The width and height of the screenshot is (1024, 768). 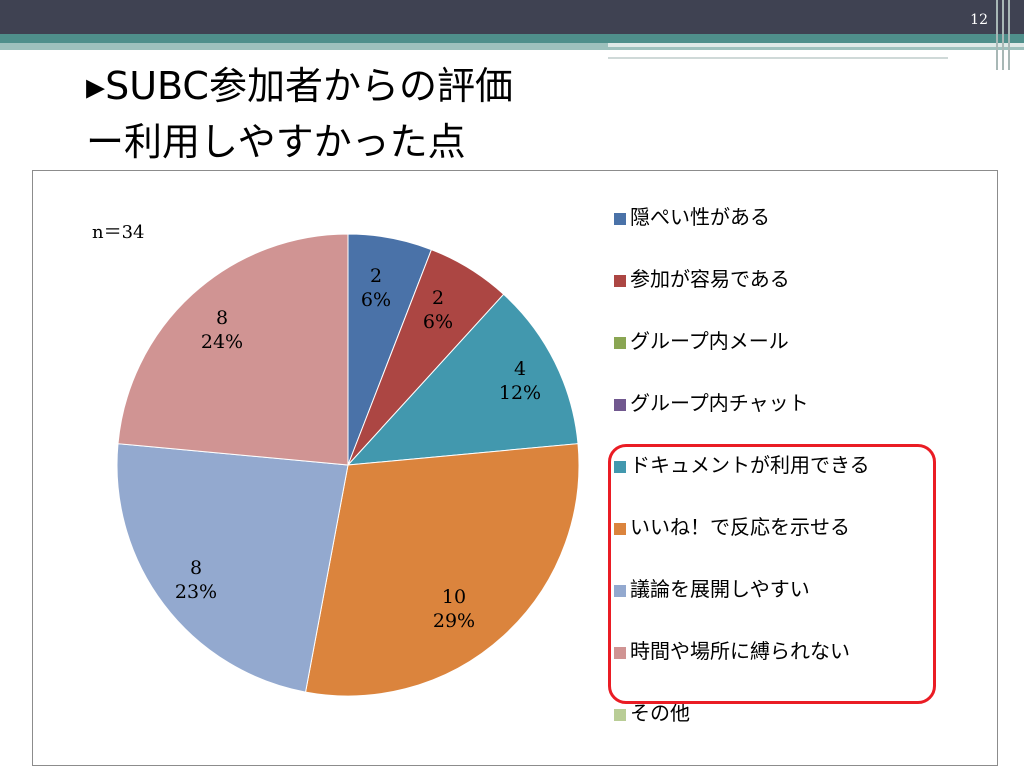 I want to click on legend-item: ドキュメントが利用できる, so click(x=764, y=465).